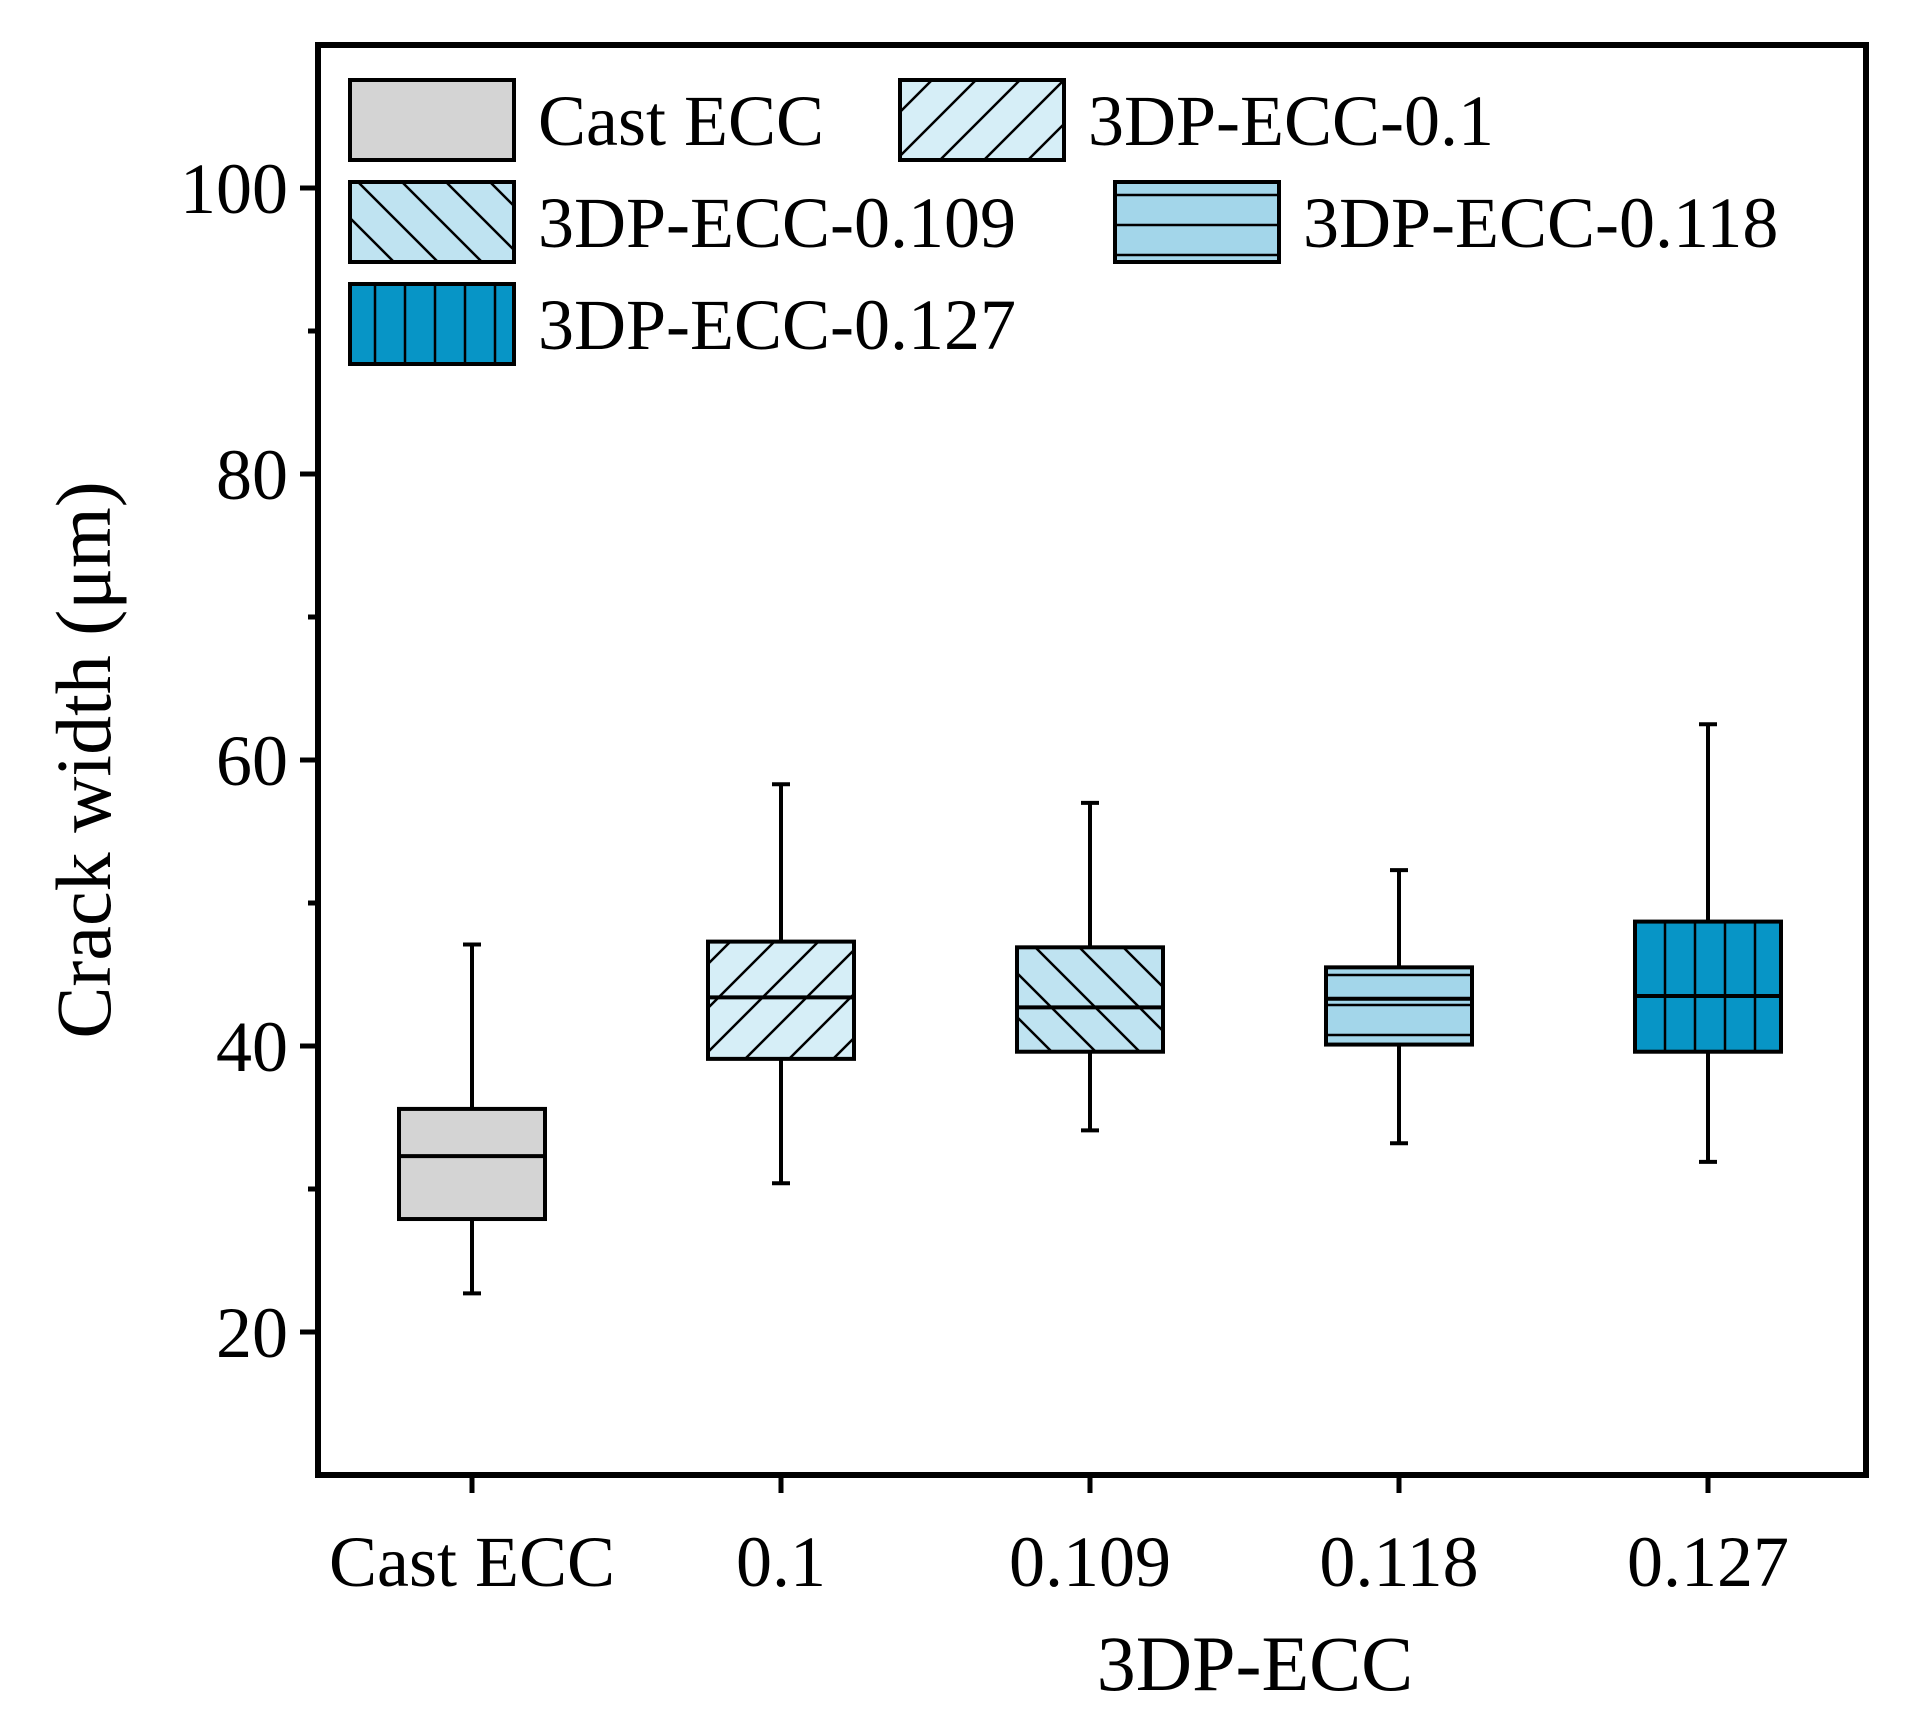 The height and width of the screenshot is (1717, 1913). I want to click on x-tick-label: 0.109, so click(1090, 1562).